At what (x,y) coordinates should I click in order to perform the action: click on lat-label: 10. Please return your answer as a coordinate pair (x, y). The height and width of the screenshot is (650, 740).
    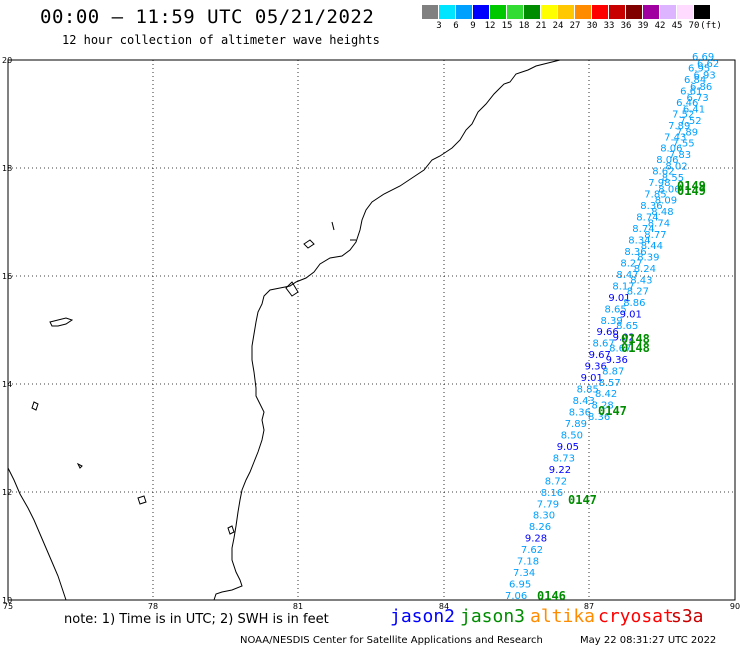
    Looking at the image, I should click on (7, 600).